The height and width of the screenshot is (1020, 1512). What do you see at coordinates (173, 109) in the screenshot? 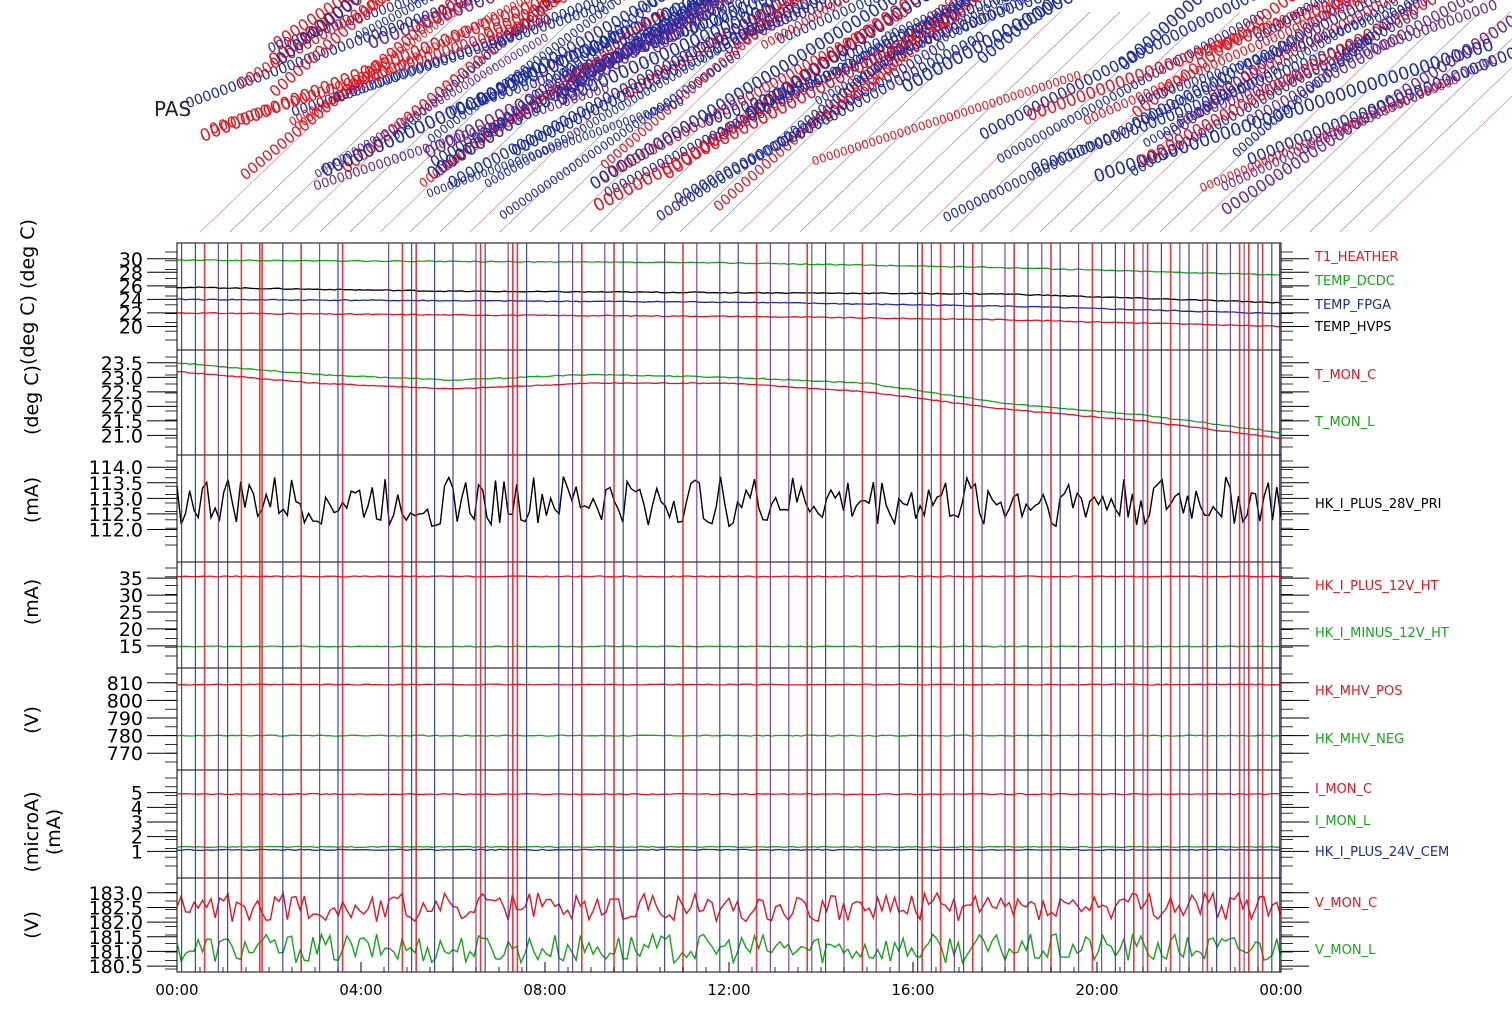
I see `page-title: PAS` at bounding box center [173, 109].